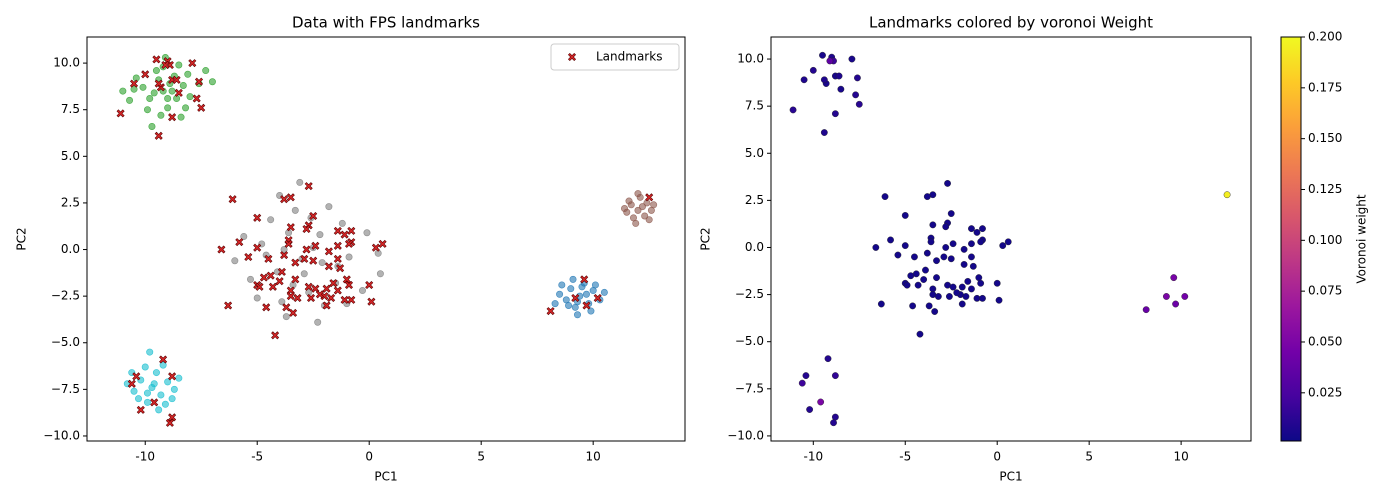 This screenshot has height=500, width=1400. I want to click on legend-label: Landmarks, so click(629, 57).